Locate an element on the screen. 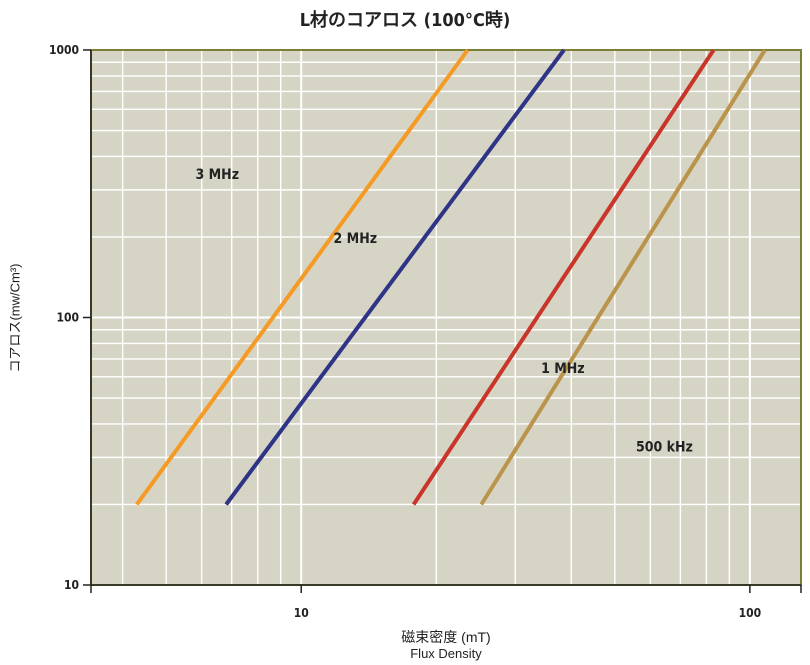 Image resolution: width=810 pixels, height=665 pixels. x-axis-label-english: Flux Density is located at coordinates (446, 653).